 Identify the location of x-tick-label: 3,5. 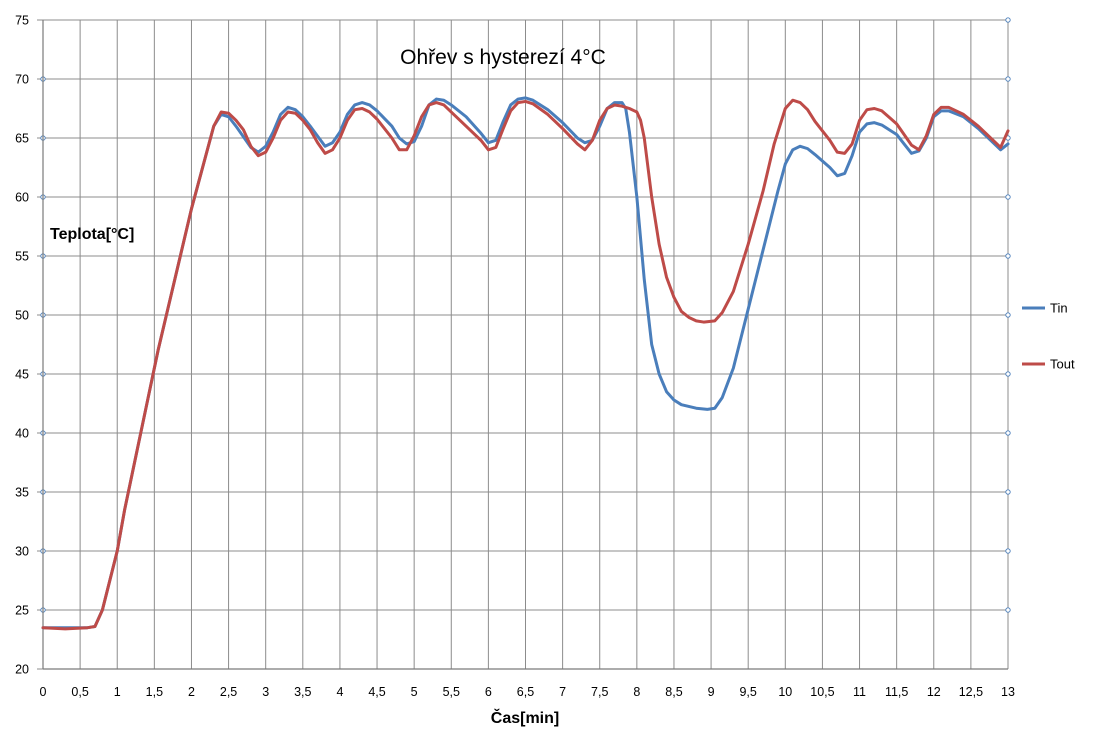
(302, 692).